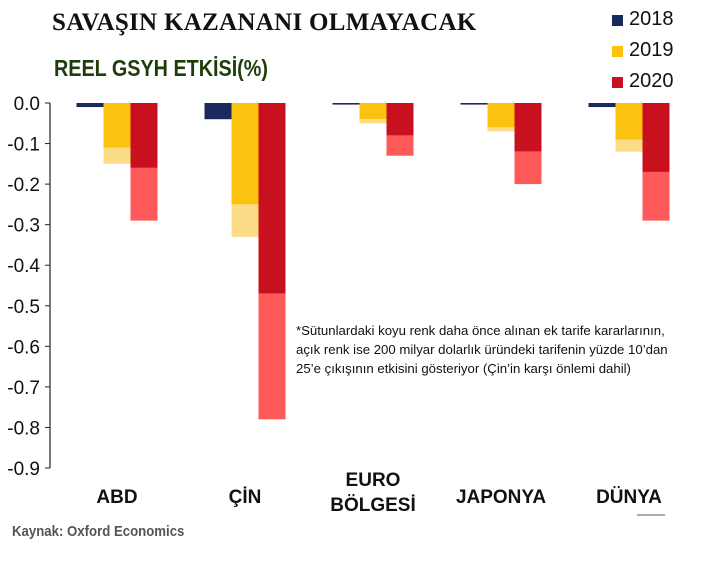 This screenshot has height=565, width=701. I want to click on category-label: BÖLGESİ, so click(373, 505).